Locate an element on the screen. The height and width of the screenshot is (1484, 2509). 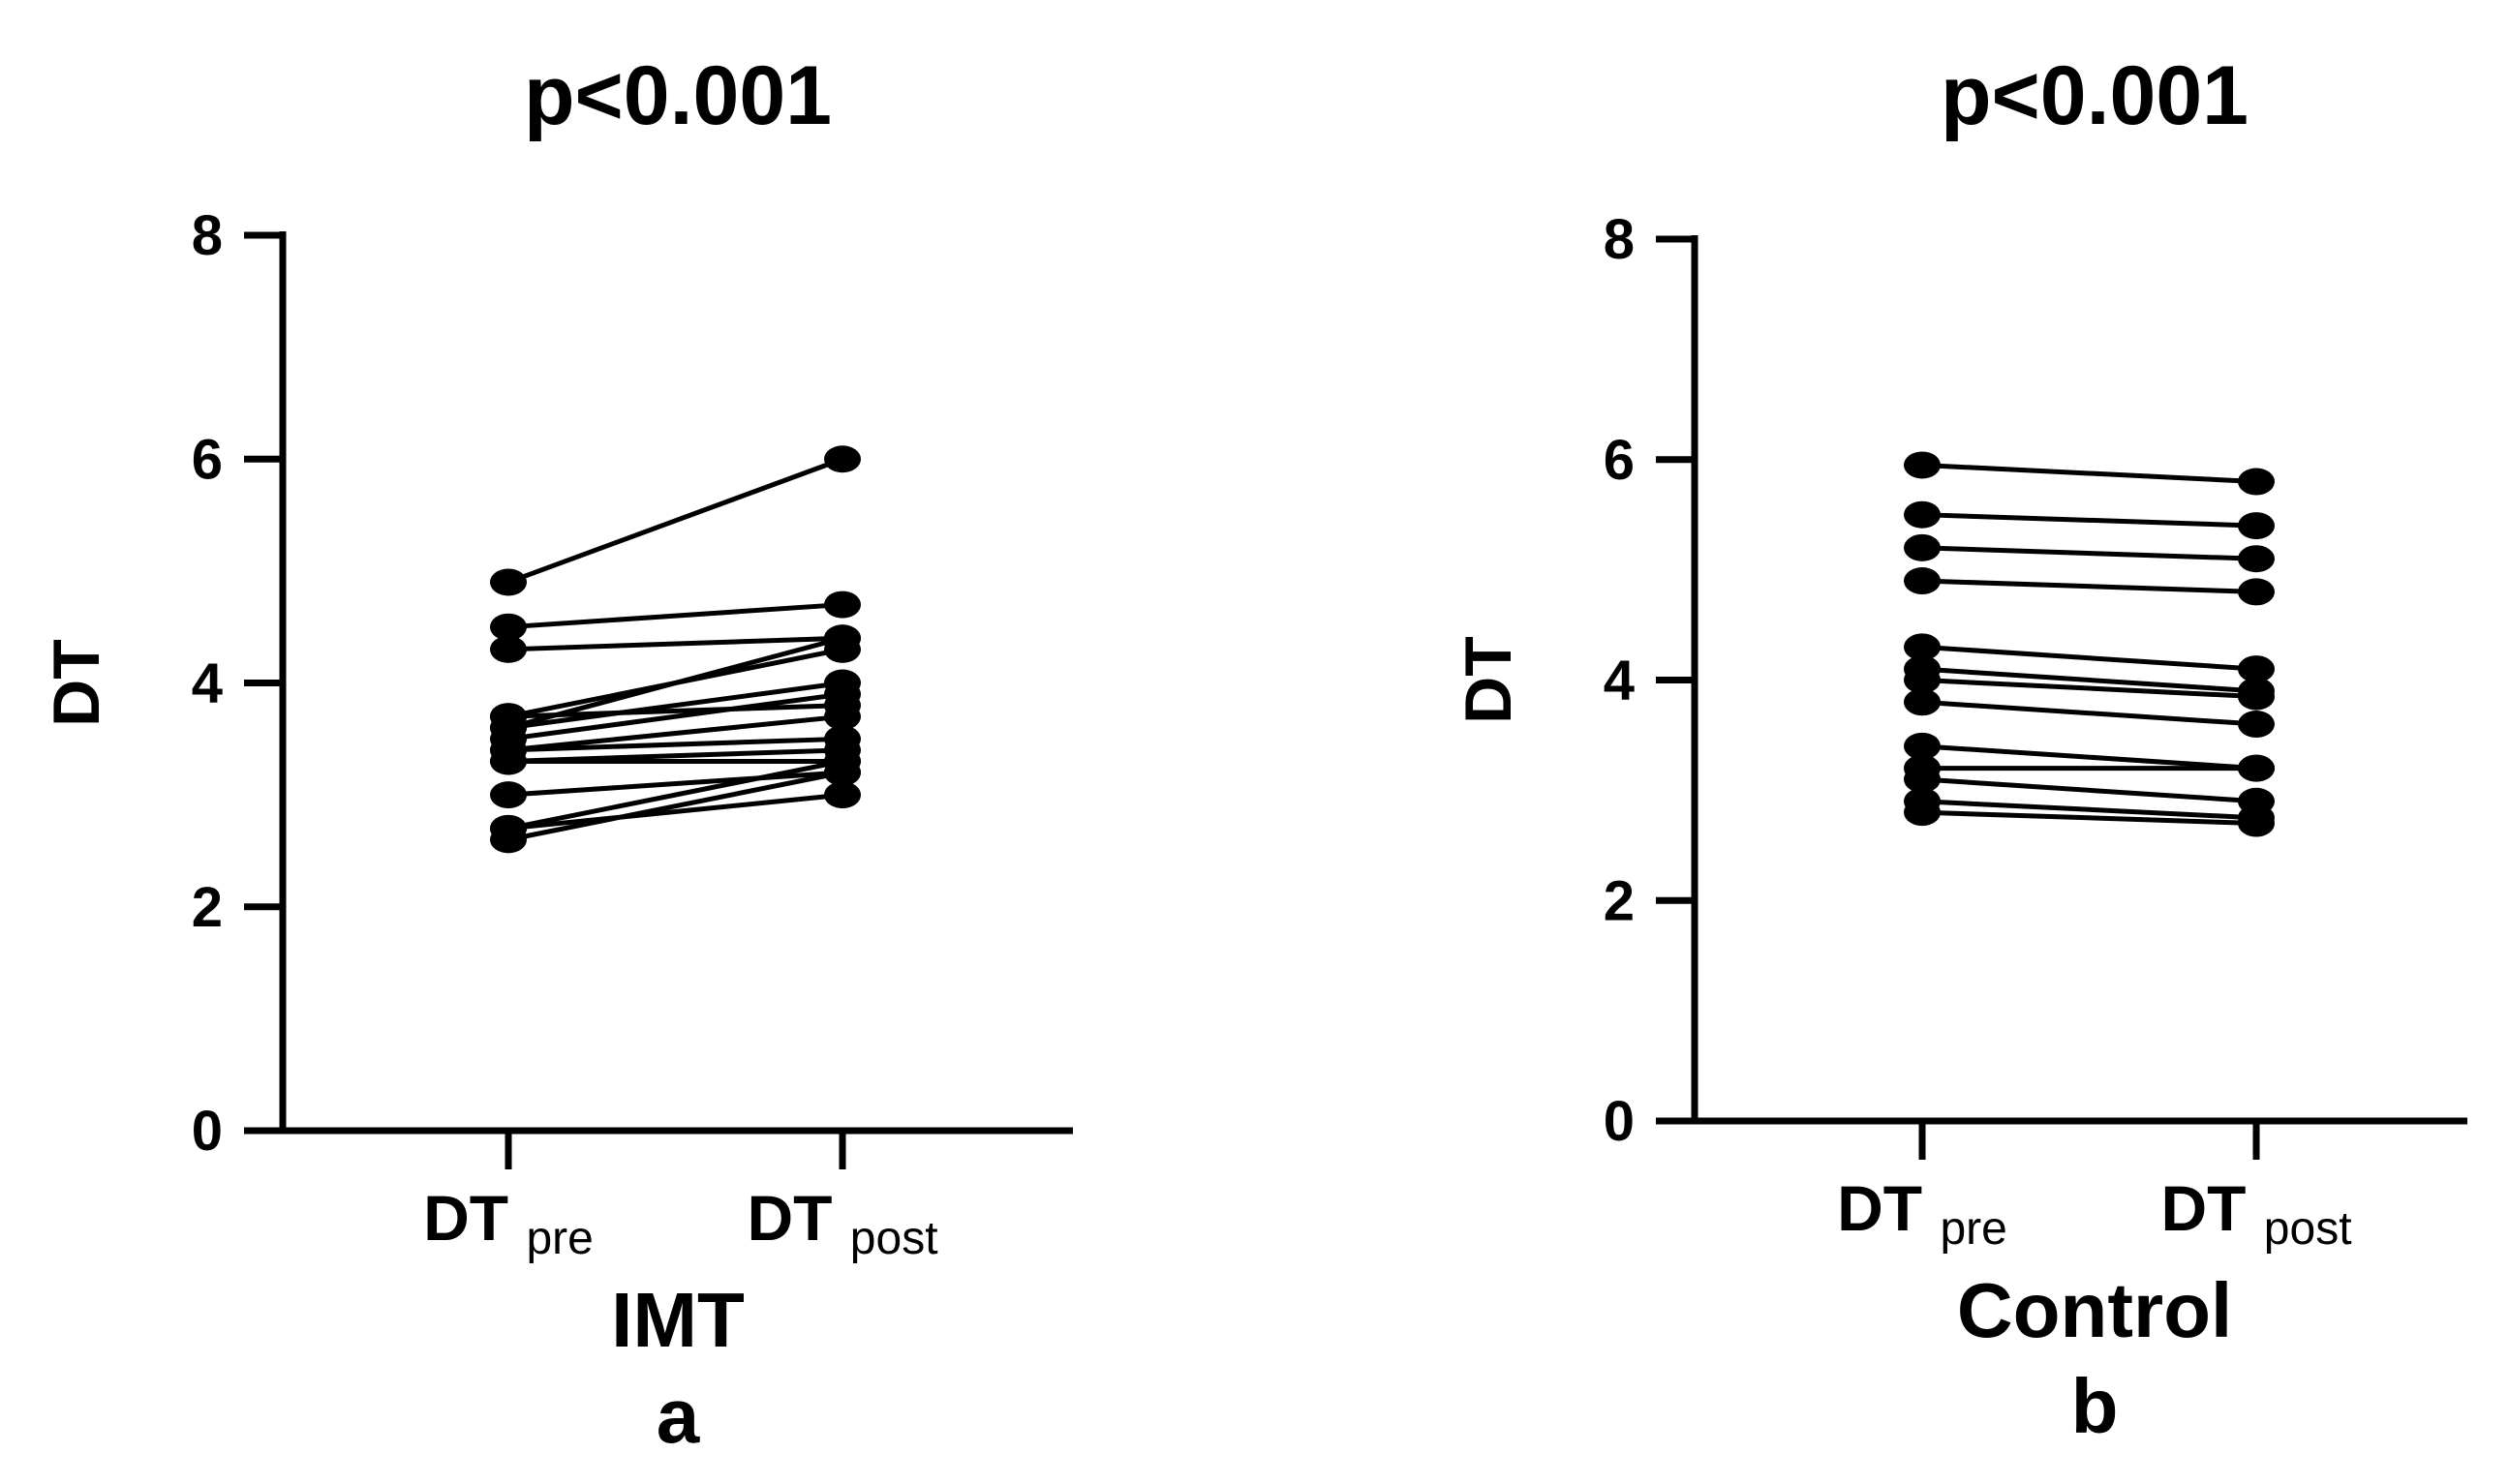
panel-label: b is located at coordinates (2095, 1406).